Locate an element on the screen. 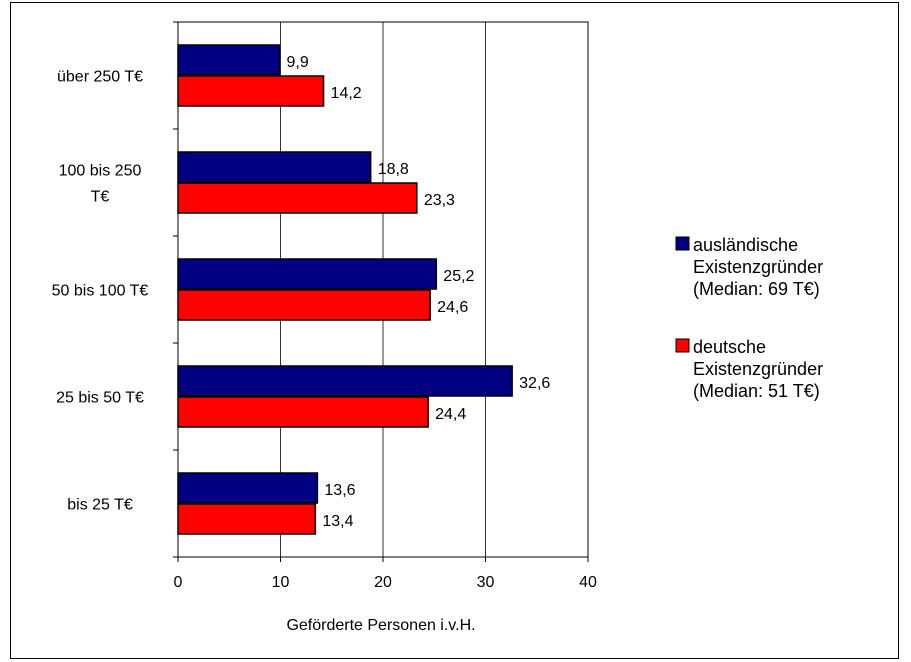  x-tick-label: 30 is located at coordinates (486, 582).